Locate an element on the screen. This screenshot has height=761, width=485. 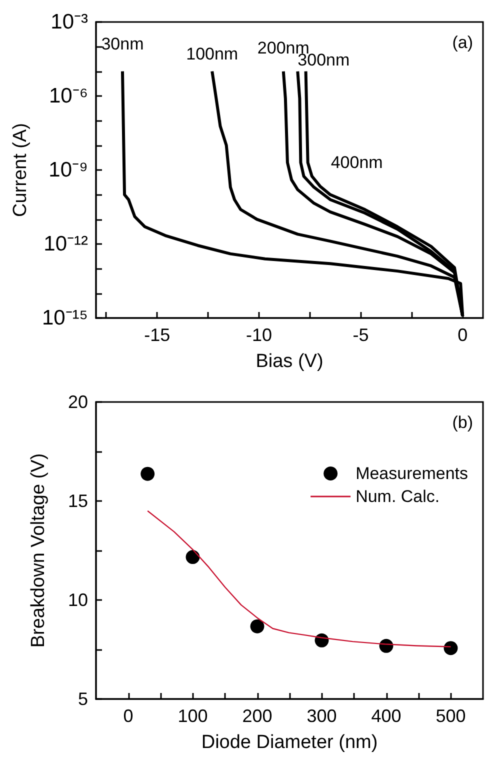
y-tick-label: 10⁻¹⁵ is located at coordinates (65, 318).